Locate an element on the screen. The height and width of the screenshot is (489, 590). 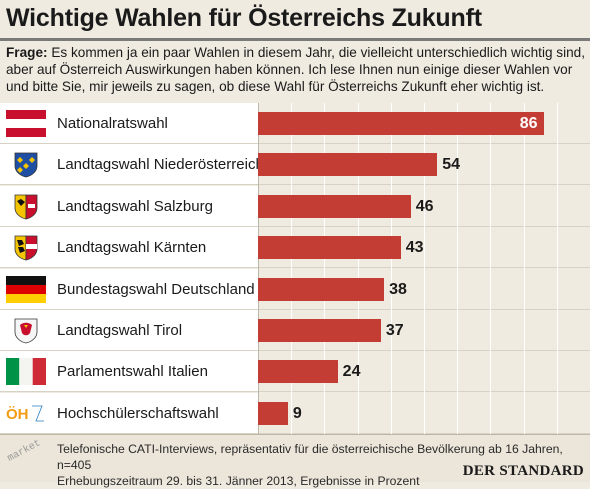
carinthia-coat-of-arms-icon is located at coordinates (26, 247).